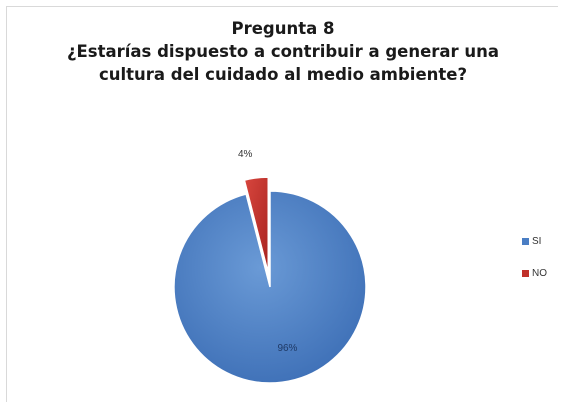 This screenshot has height=406, width=564. Describe the element at coordinates (256, 225) in the screenshot. I see `pie-slice-no` at that location.